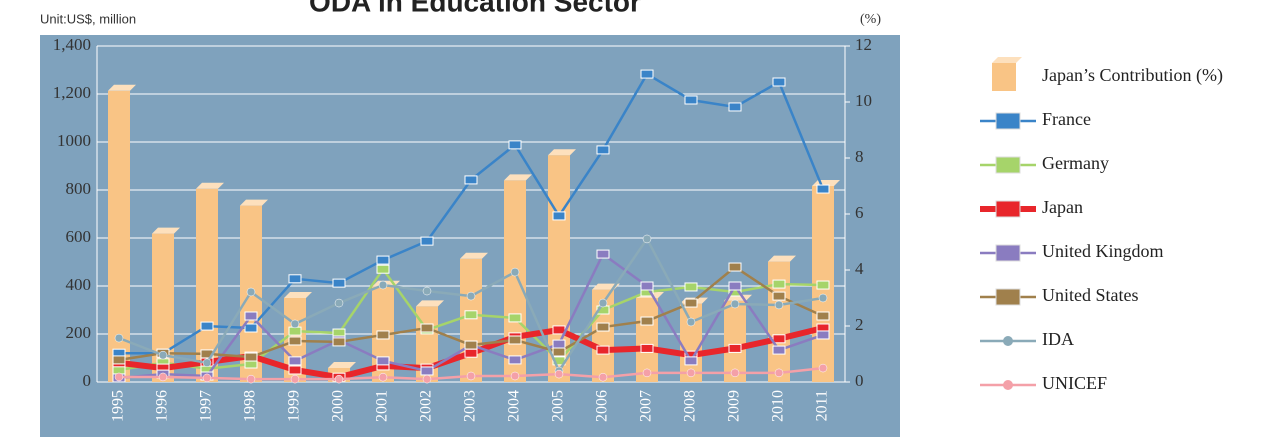  What do you see at coordinates (690, 406) in the screenshot?
I see `x-tick-label: 2008` at bounding box center [690, 406].